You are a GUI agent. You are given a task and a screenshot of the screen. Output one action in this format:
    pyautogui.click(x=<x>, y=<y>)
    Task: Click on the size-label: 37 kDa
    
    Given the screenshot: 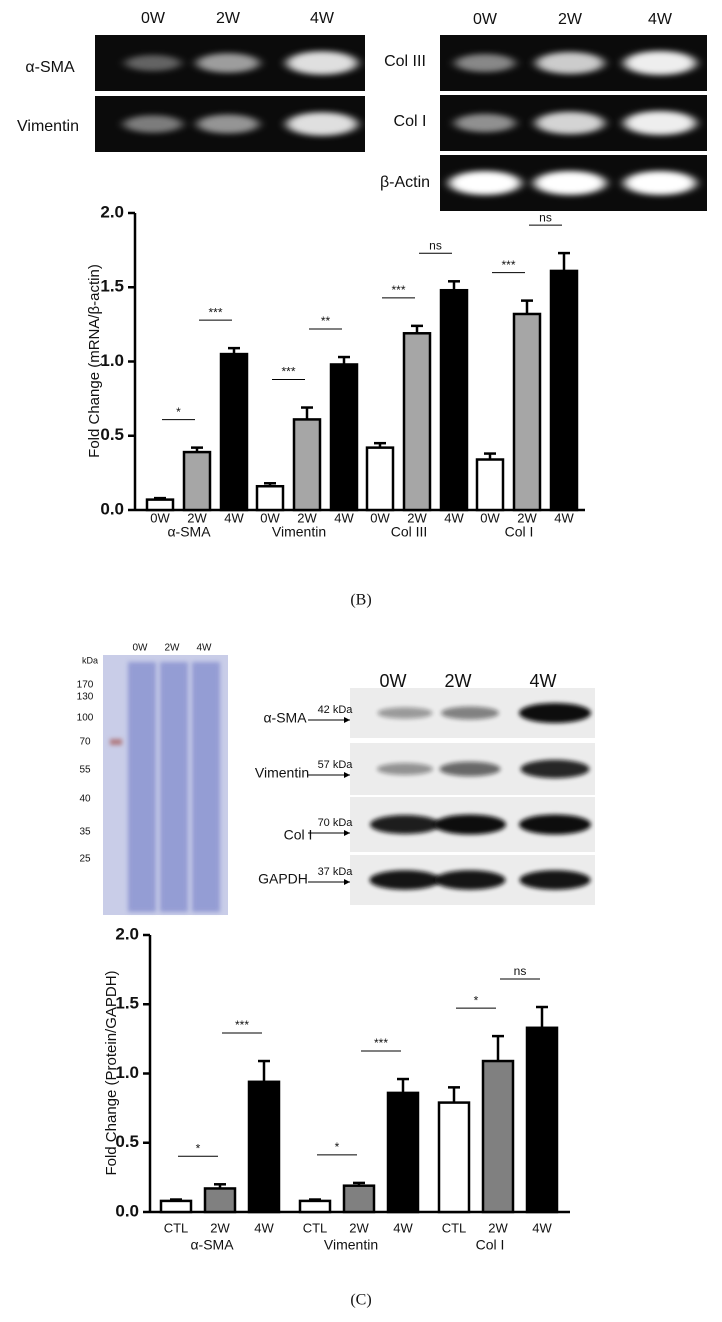 What is the action you would take?
    pyautogui.click(x=336, y=872)
    